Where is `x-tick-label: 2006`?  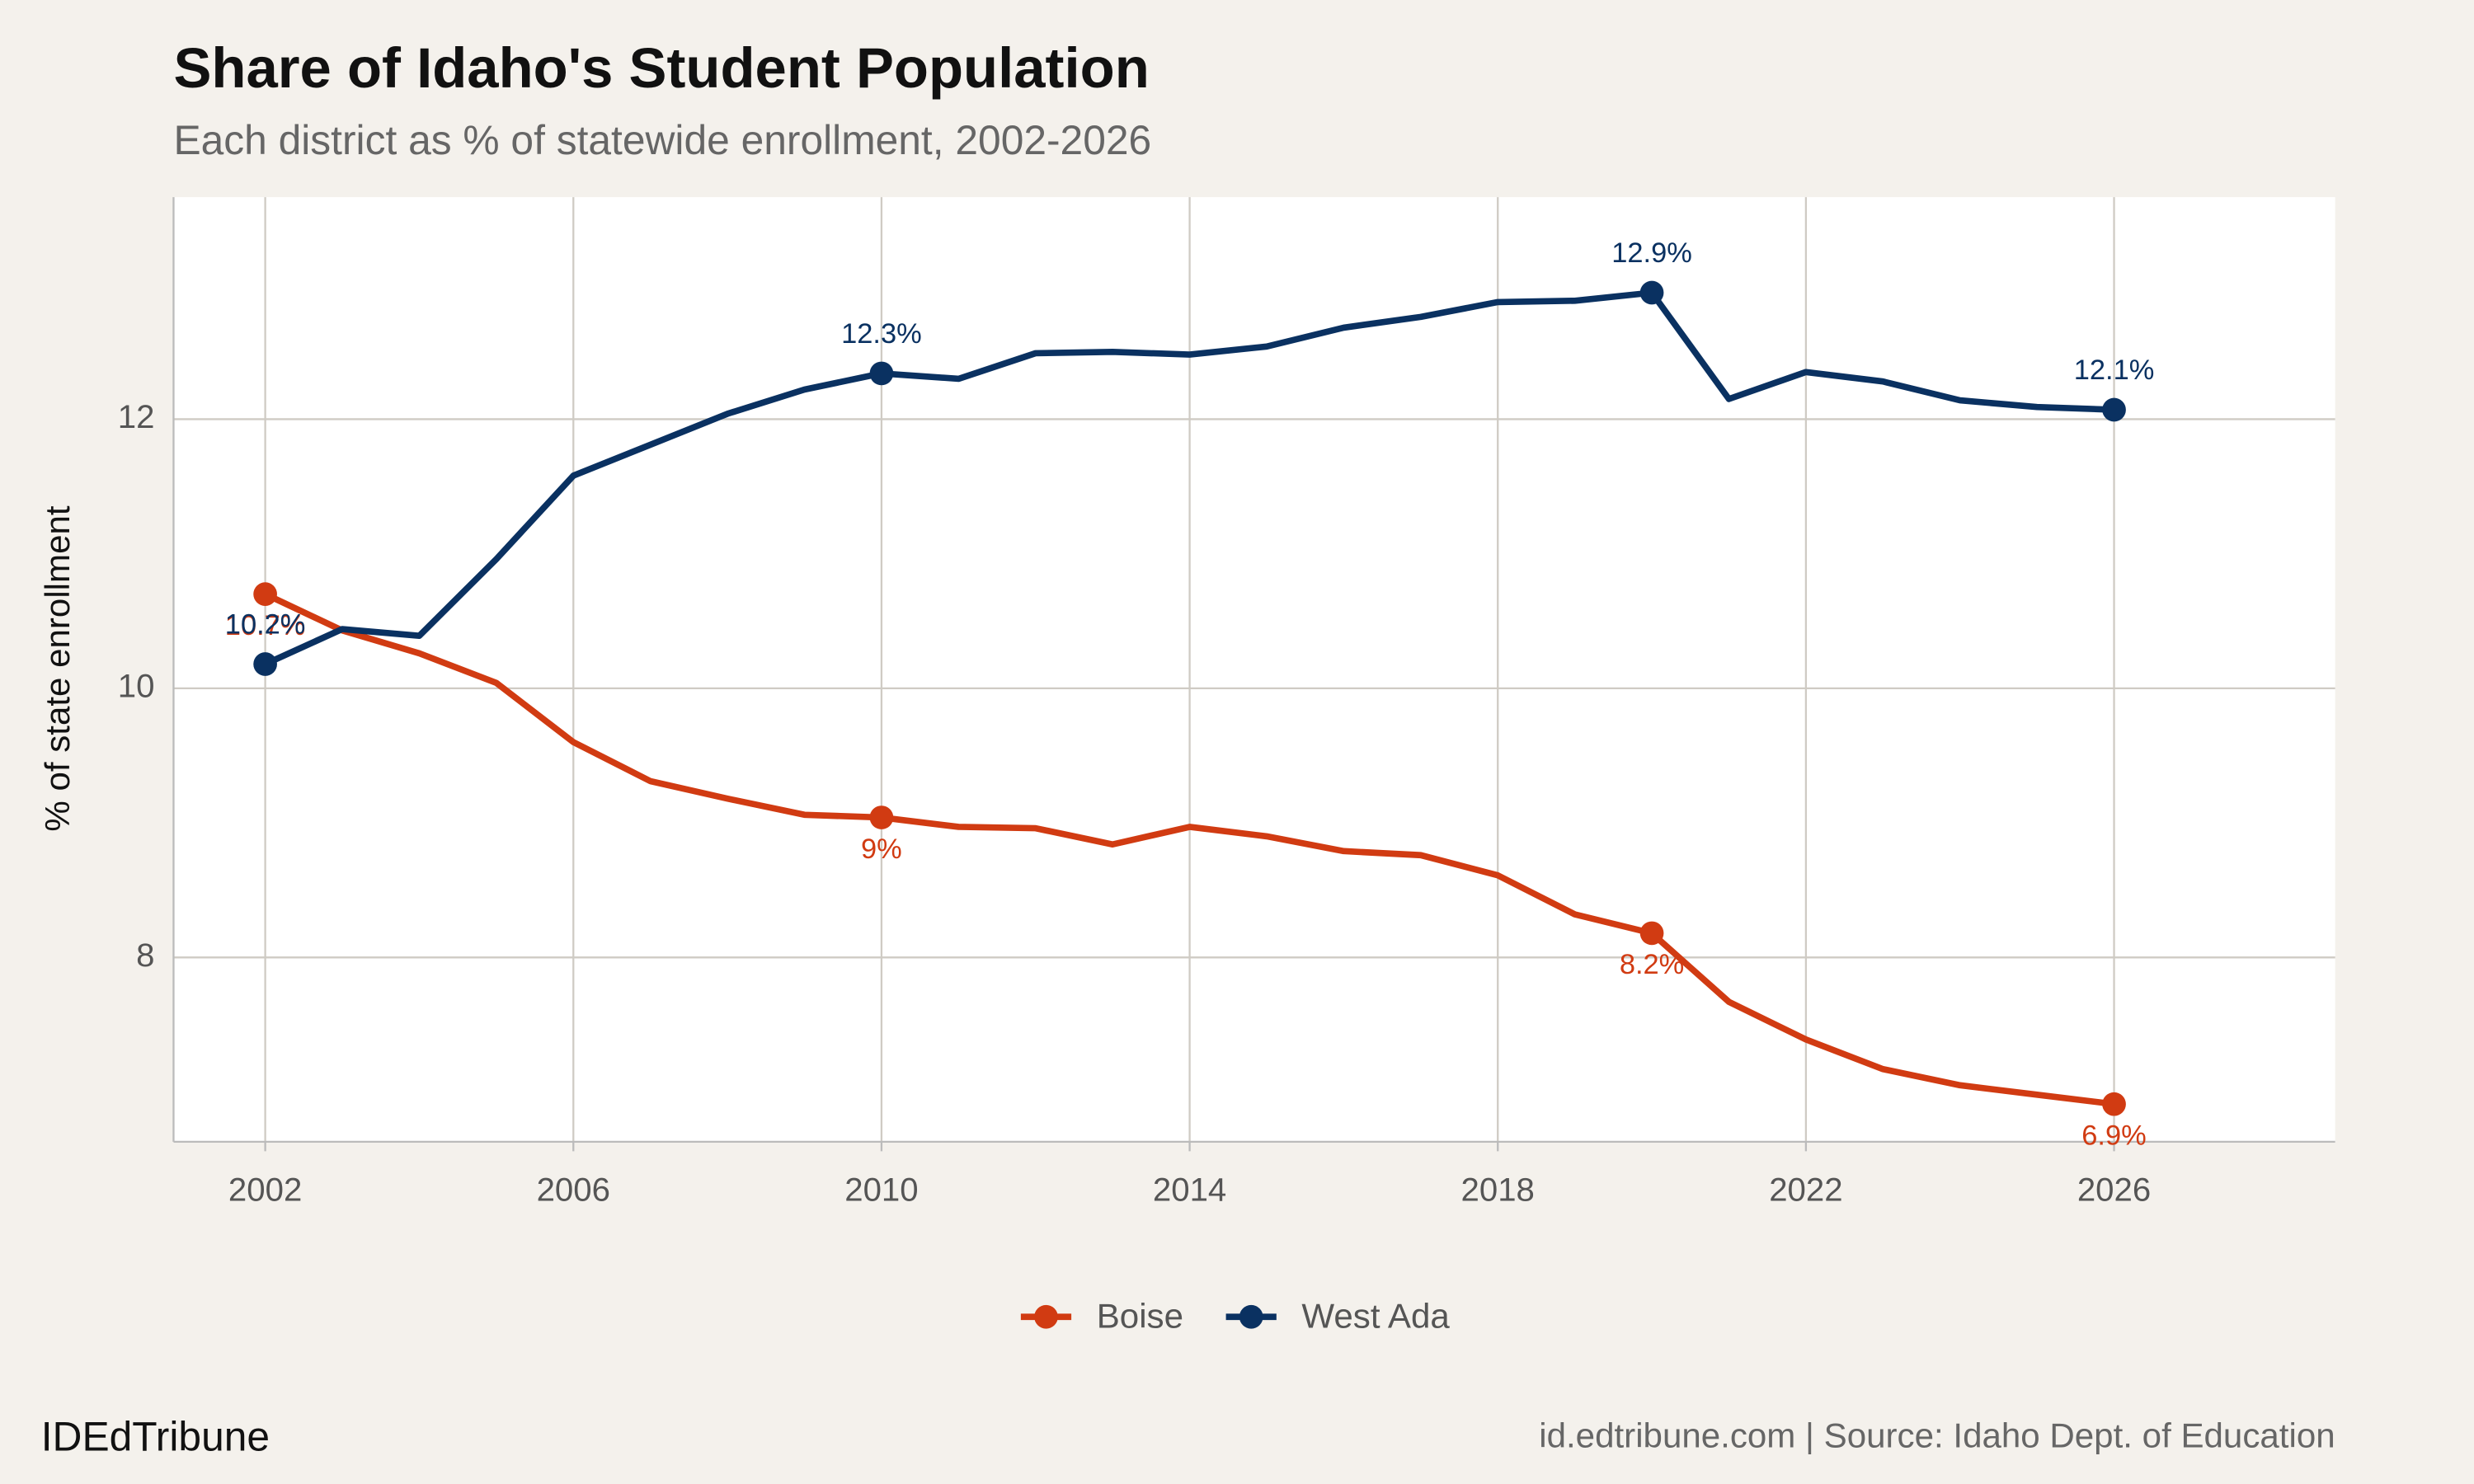 x-tick-label: 2006 is located at coordinates (573, 1190).